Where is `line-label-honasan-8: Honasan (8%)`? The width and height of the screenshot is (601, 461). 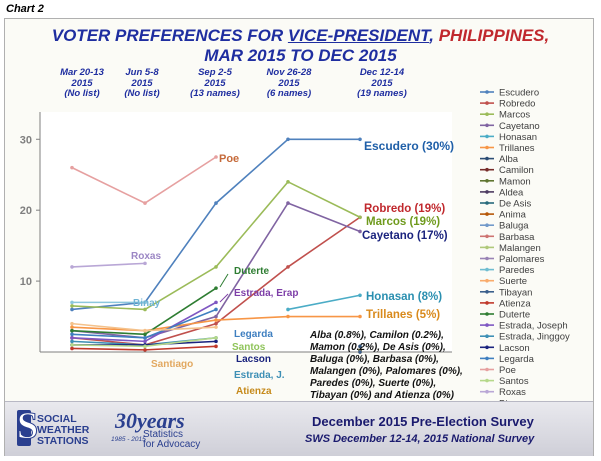 line-label-honasan-8: Honasan (8%) is located at coordinates (404, 297).